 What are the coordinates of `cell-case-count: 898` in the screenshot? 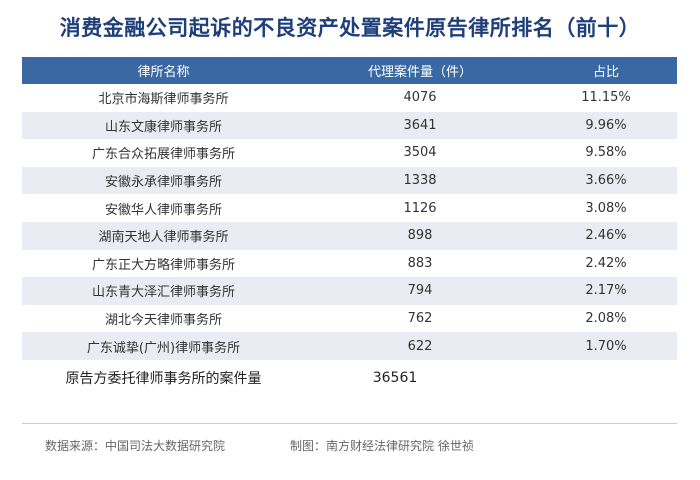 It's located at (420, 236).